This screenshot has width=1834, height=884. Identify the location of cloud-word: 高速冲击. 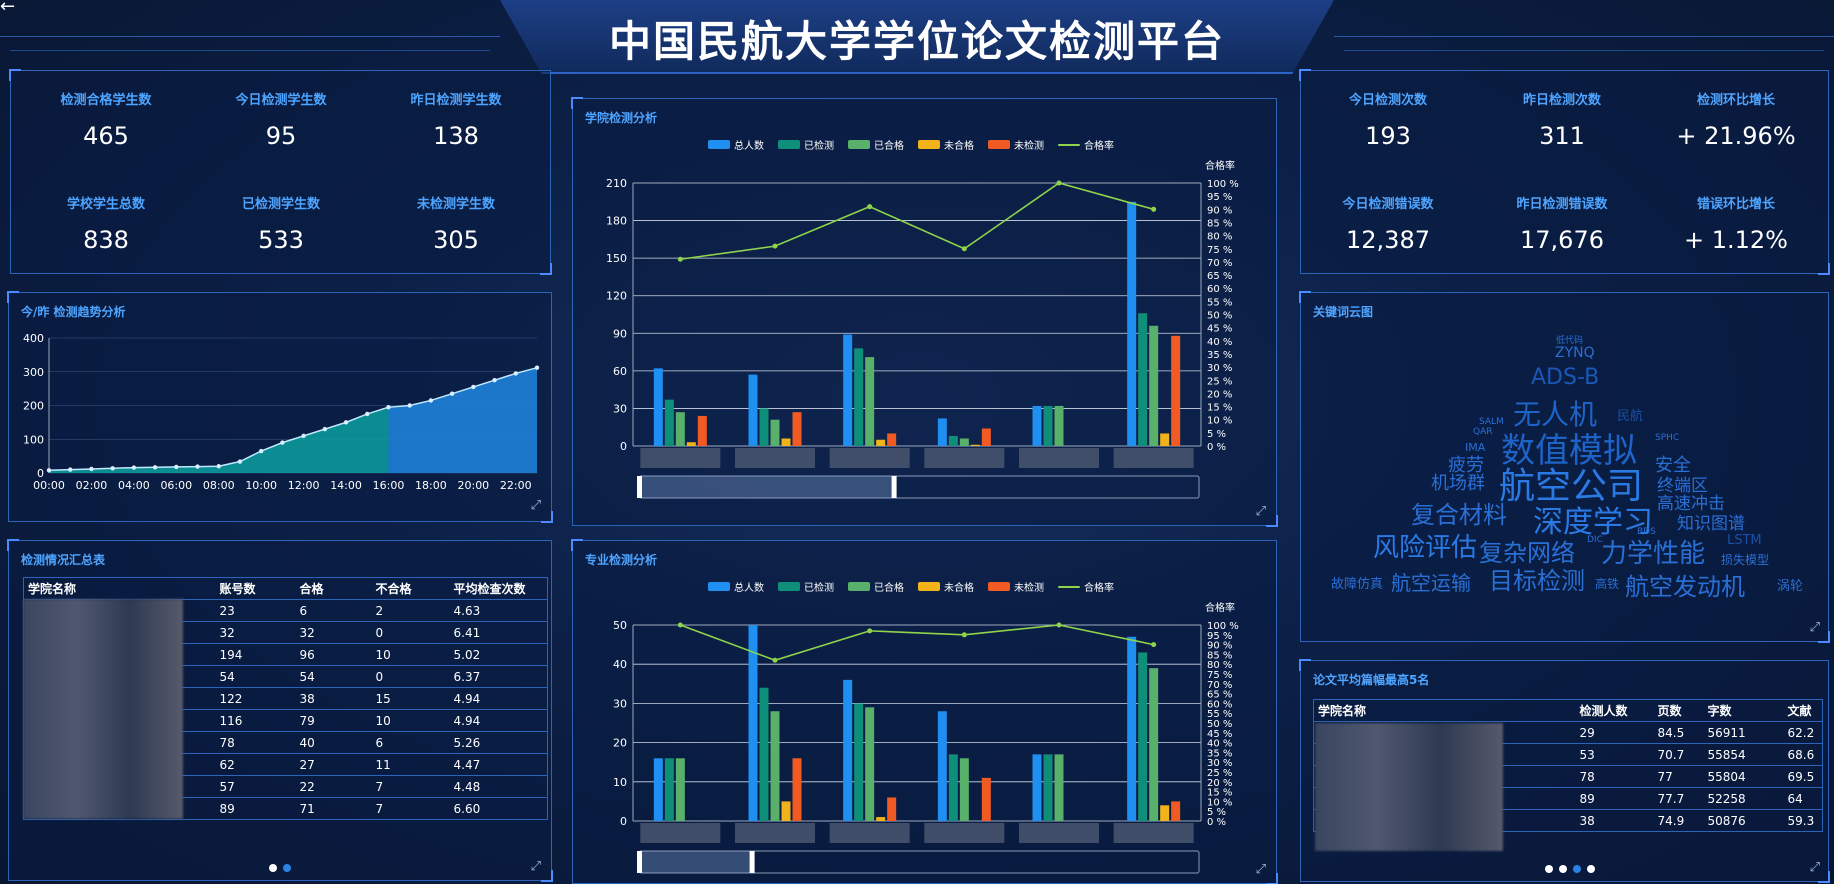
(1691, 504).